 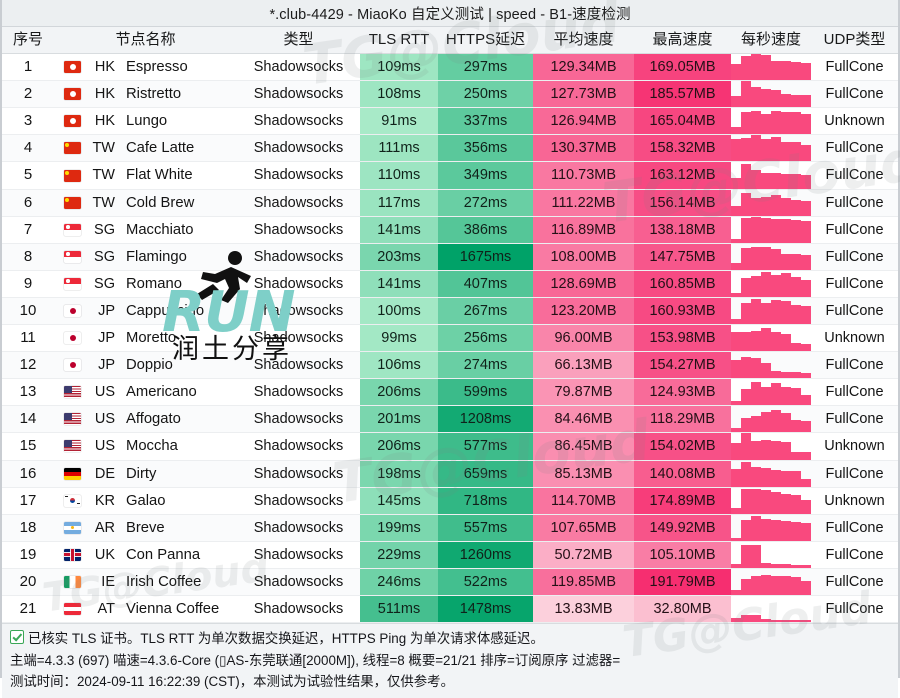 What do you see at coordinates (399, 203) in the screenshot?
I see `cell-tls-rtt: 117ms` at bounding box center [399, 203].